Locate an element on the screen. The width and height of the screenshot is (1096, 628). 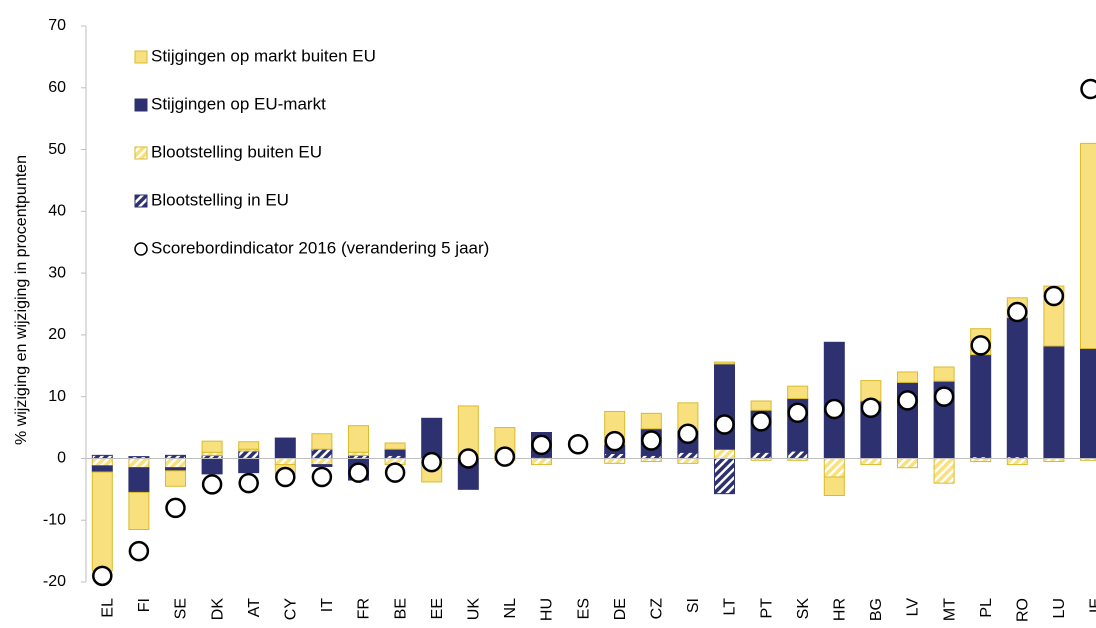
legend-label: Stijgingen op EU-markt is located at coordinates (238, 103).